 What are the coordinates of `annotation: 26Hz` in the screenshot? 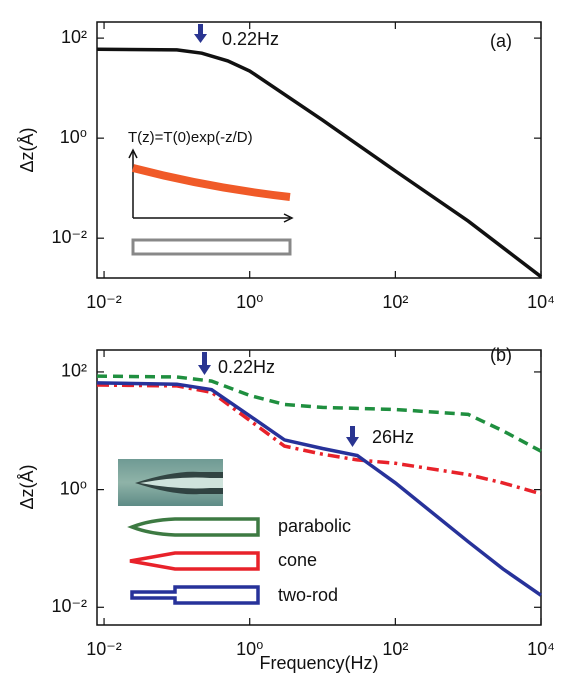 It's located at (393, 437).